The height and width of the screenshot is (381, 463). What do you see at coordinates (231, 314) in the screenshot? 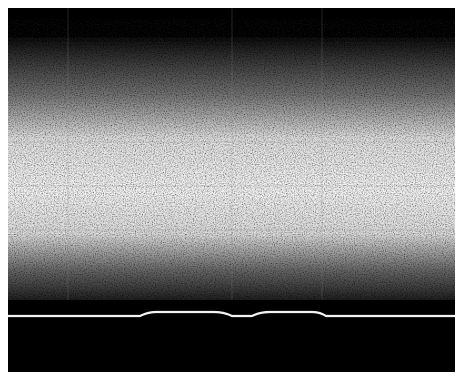
I see `trace` at bounding box center [231, 314].